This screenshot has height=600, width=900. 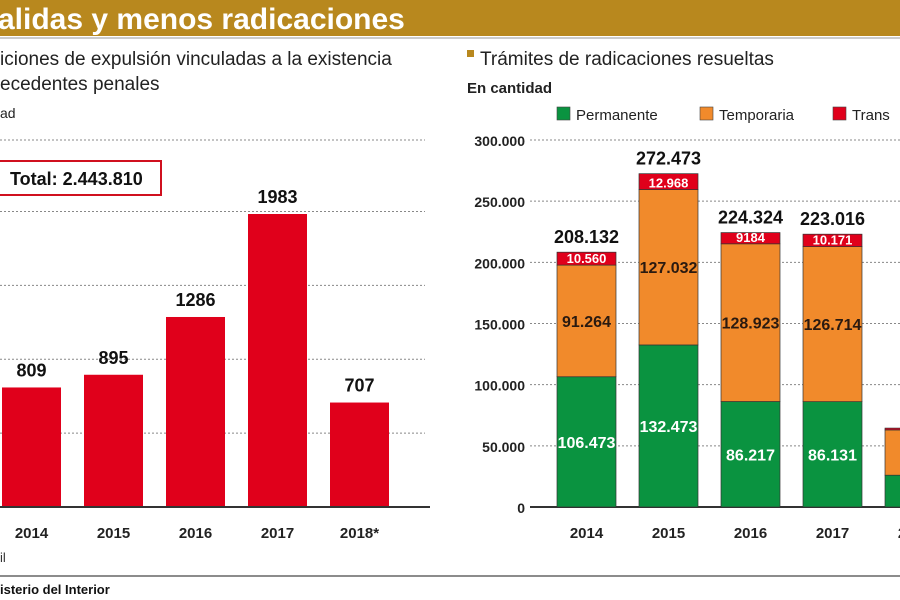 I want to click on segment-label: 128.923, so click(x=751, y=324).